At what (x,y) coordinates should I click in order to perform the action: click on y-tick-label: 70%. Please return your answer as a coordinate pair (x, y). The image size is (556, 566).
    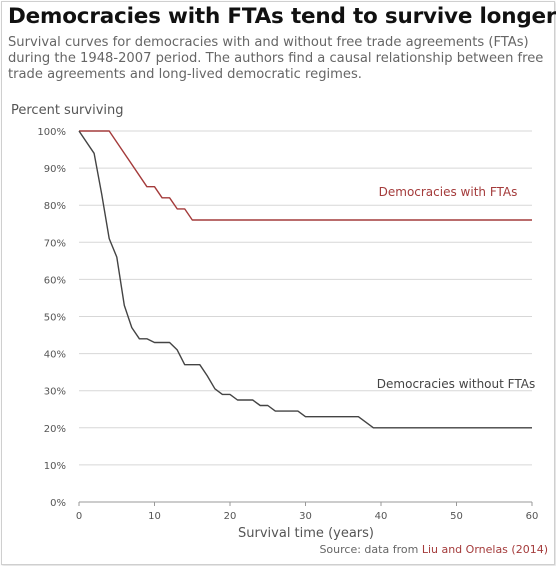
    Looking at the image, I should click on (55, 243).